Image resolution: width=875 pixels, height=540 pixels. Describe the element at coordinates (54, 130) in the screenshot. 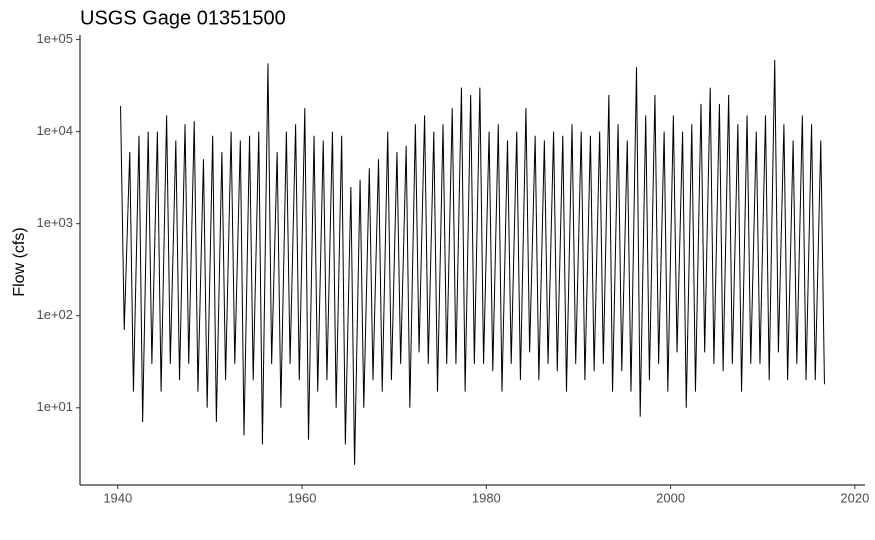

I see `y-tick-label: 1e+04` at that location.